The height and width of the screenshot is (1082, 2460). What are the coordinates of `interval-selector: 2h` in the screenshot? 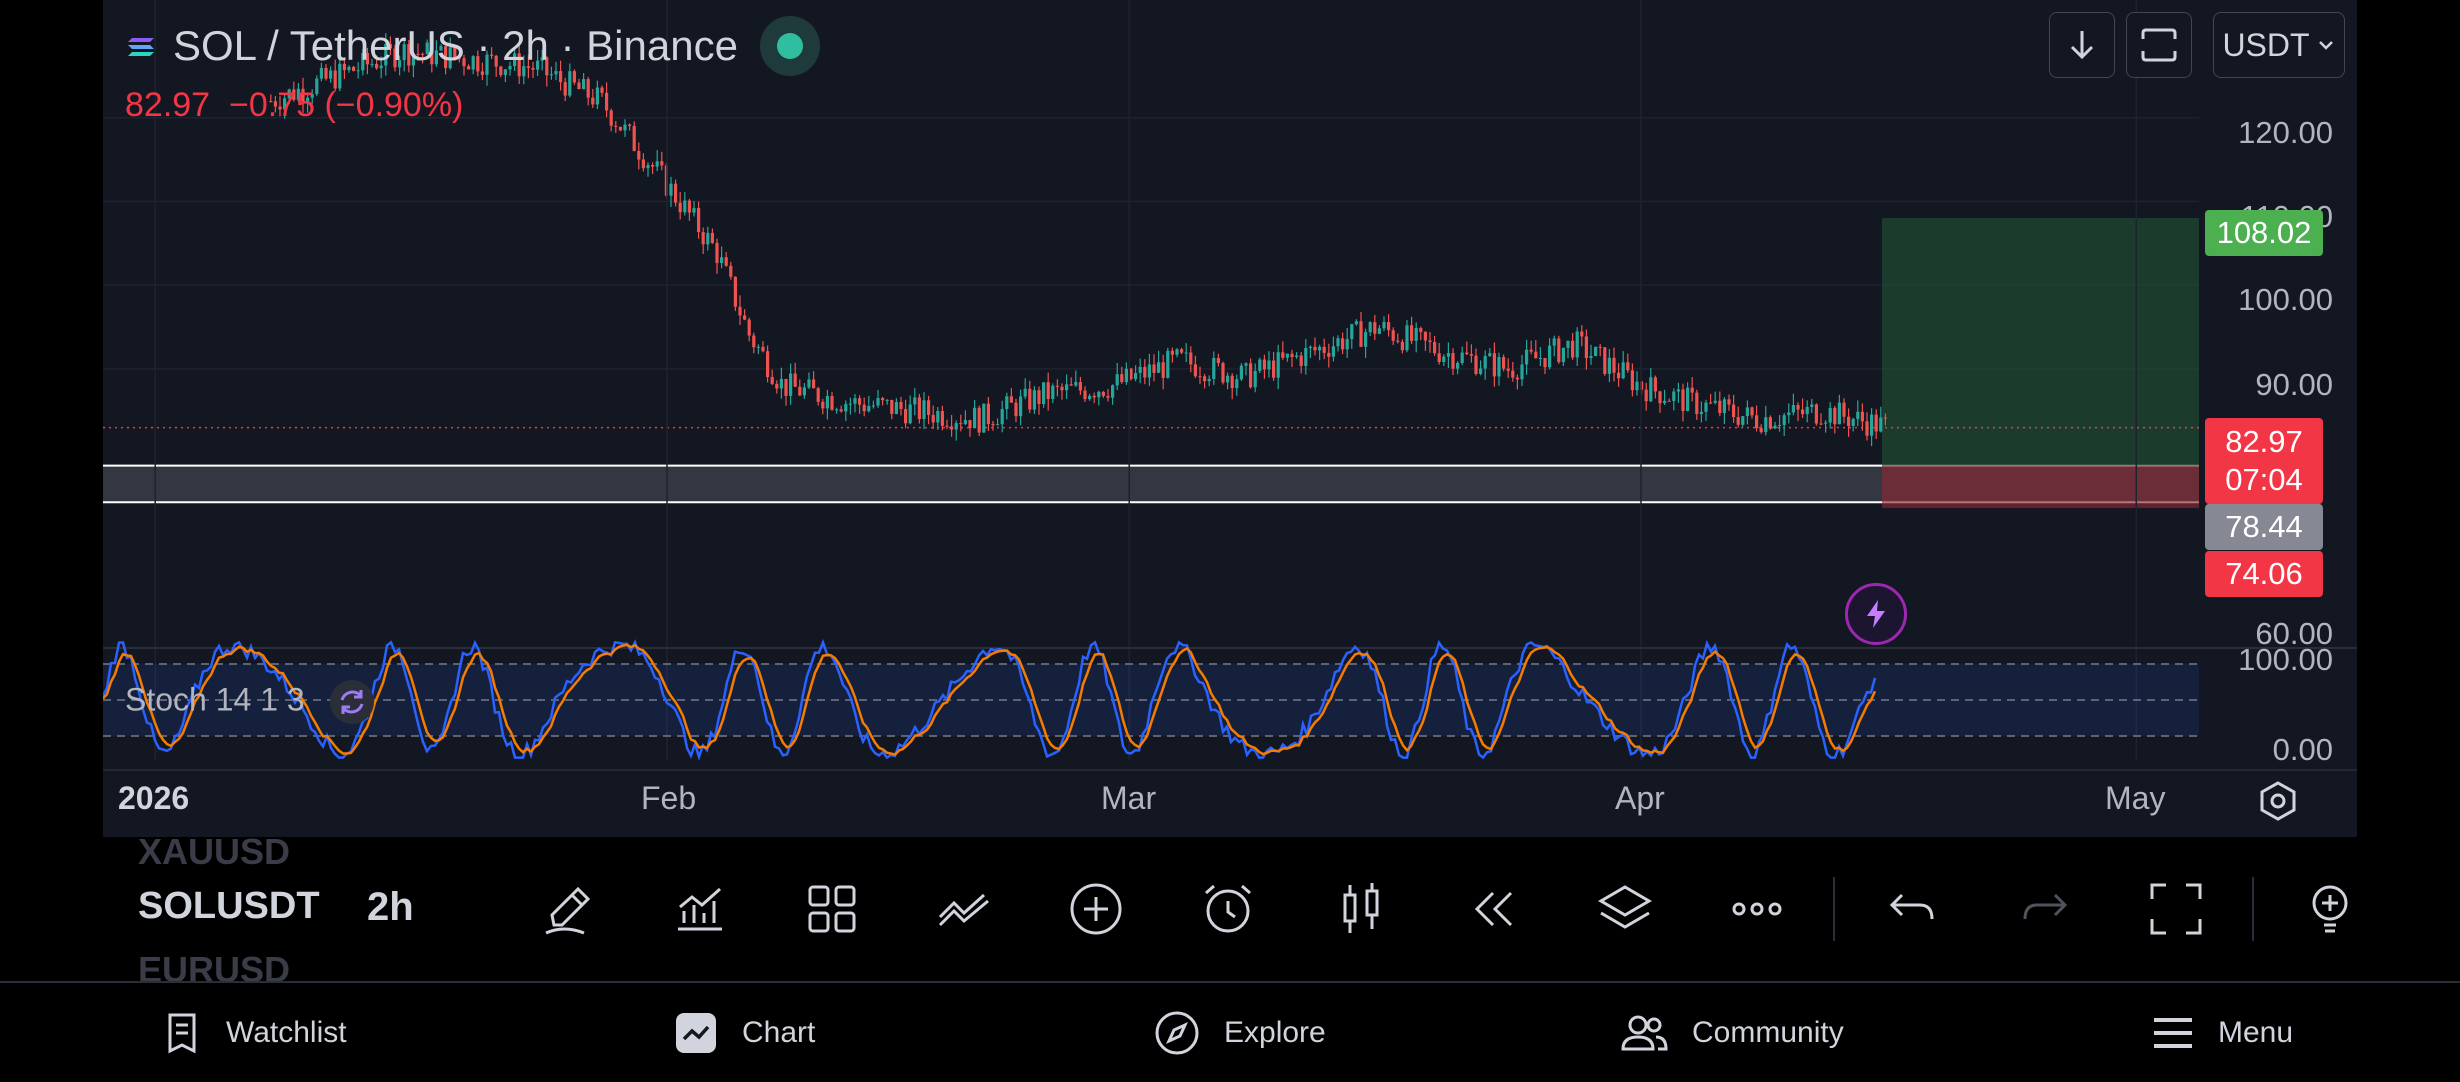 It's located at (390, 907).